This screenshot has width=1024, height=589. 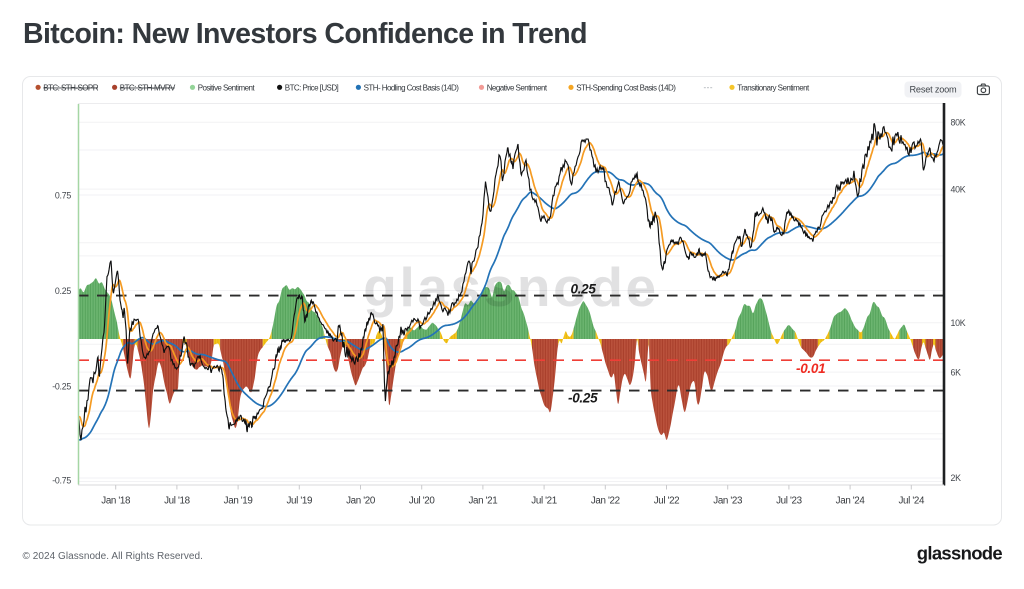 I want to click on svg-text: Positive Sentiment, so click(x=227, y=87).